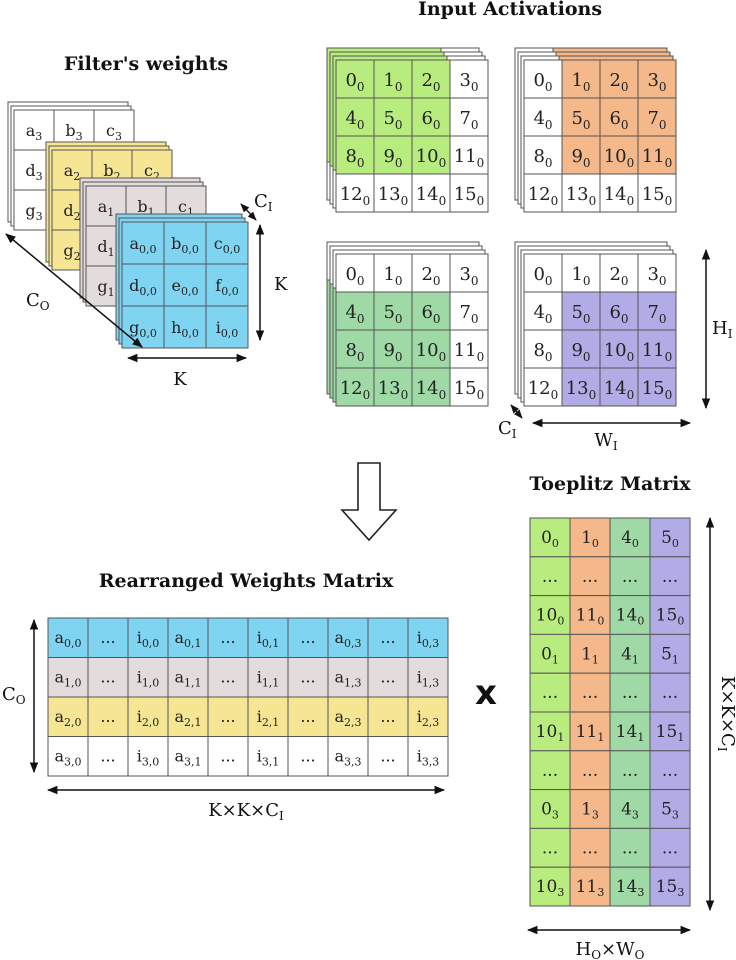 Image resolution: width=736 pixels, height=960 pixels. Describe the element at coordinates (550, 733) in the screenshot. I see `toeplitz-value: 101` at that location.